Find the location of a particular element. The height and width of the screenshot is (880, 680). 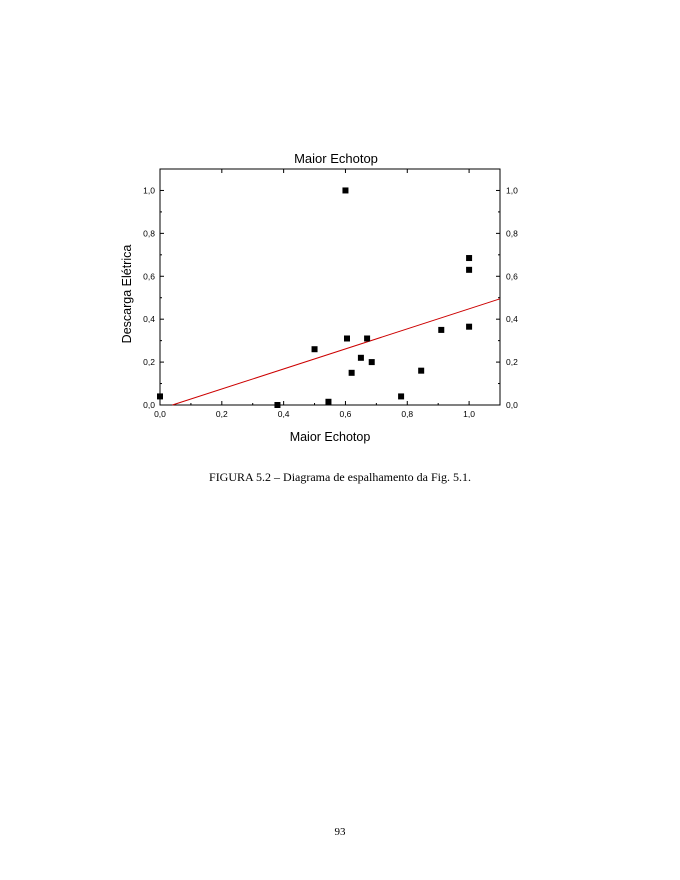

y-tick-label-right: 0,2 is located at coordinates (512, 362).